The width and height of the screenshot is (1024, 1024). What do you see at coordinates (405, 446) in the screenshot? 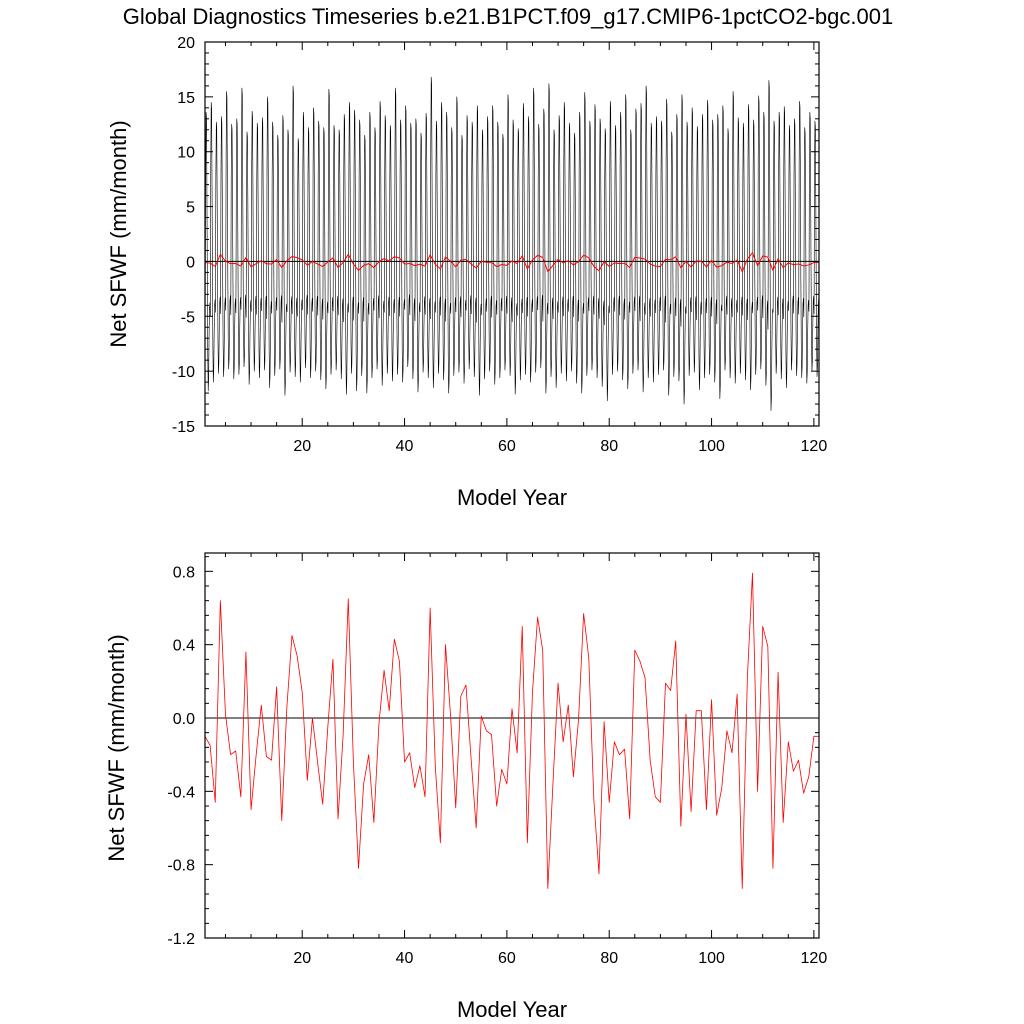
I see `top-x-tick-label: 40` at bounding box center [405, 446].